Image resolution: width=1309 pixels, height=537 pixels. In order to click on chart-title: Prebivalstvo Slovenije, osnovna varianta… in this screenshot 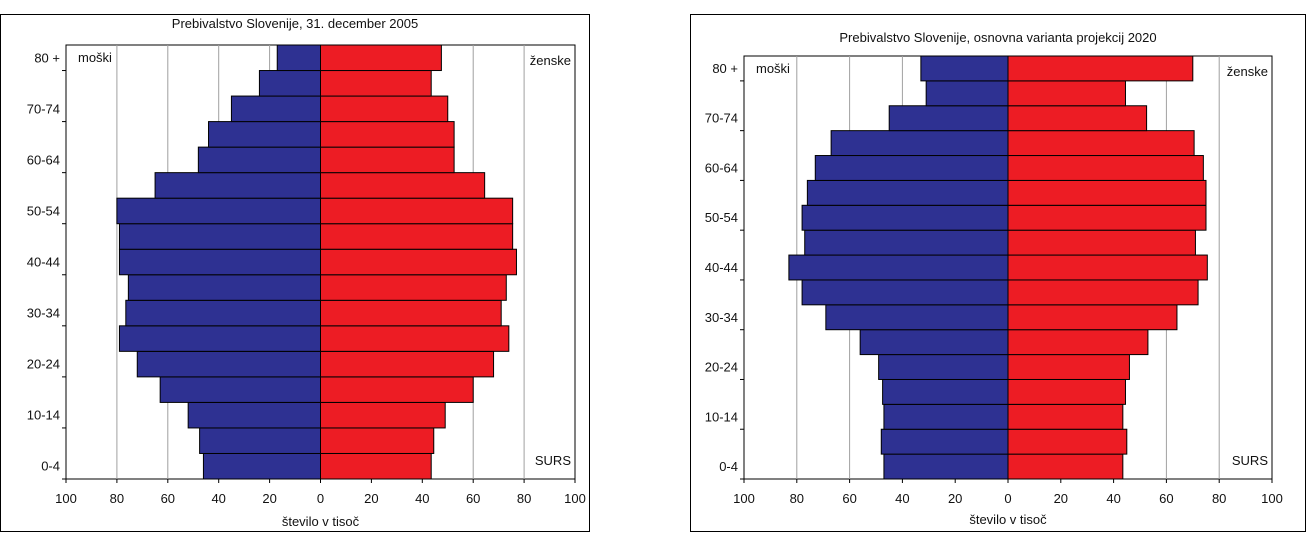, I will do `click(997, 37)`.